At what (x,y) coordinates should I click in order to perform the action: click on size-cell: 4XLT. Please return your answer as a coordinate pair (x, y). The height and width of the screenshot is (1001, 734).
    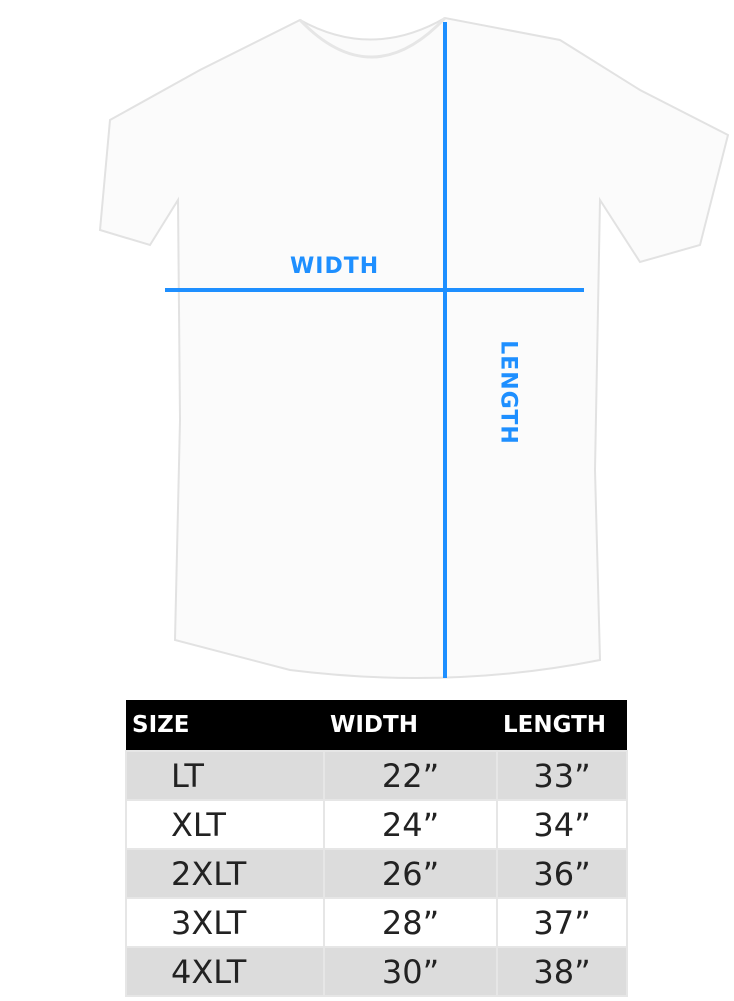
    Looking at the image, I should click on (225, 971).